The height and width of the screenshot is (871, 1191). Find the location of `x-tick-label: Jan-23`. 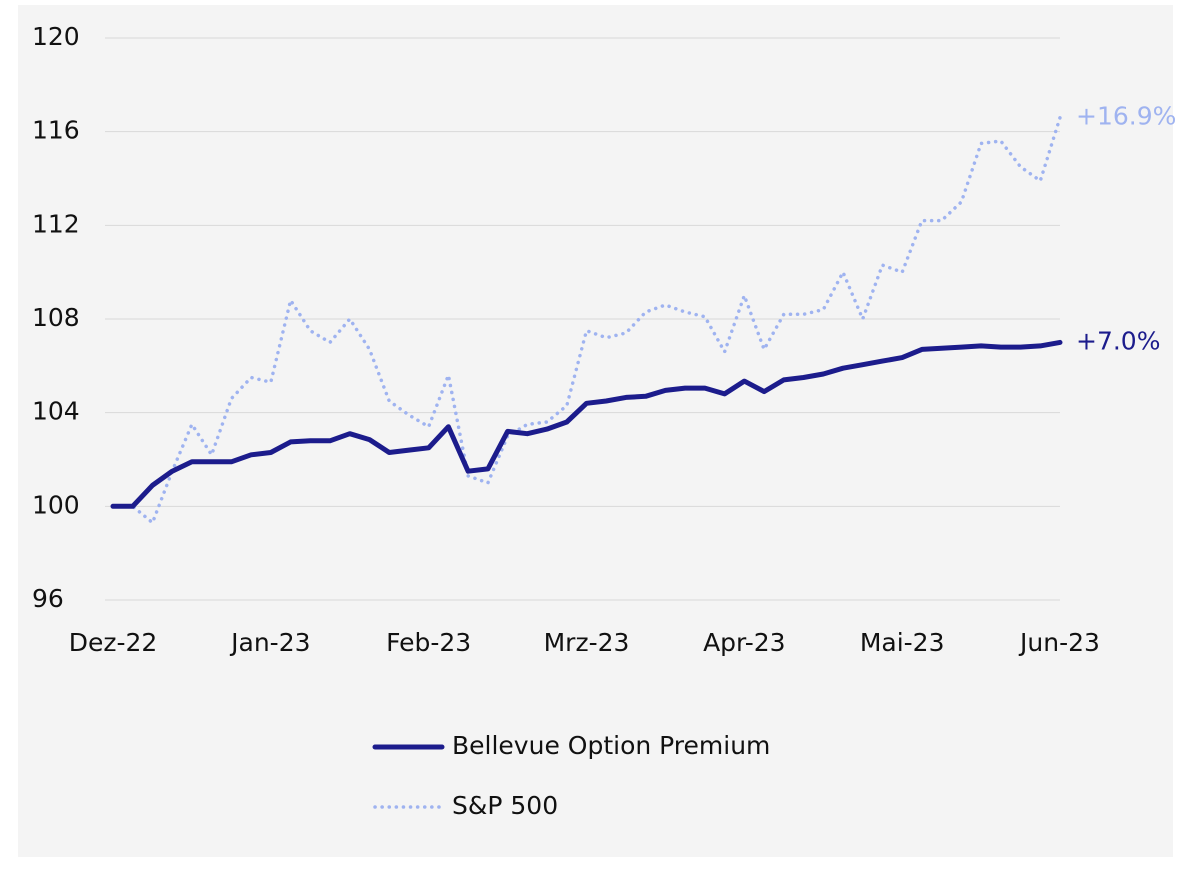

x-tick-label: Jan-23 is located at coordinates (269, 642).